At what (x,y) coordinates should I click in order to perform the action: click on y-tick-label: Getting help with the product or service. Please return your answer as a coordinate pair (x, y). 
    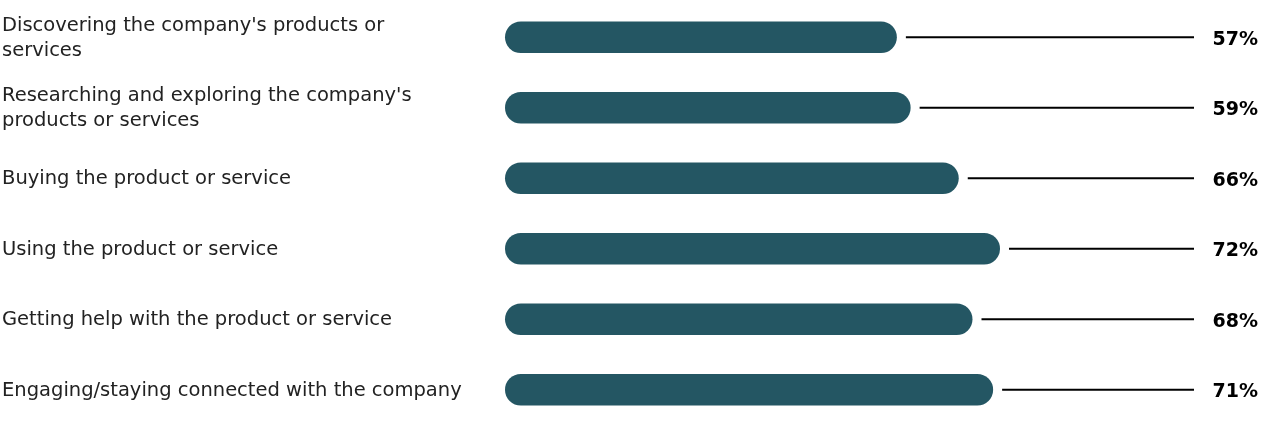
    Looking at the image, I should click on (197, 318).